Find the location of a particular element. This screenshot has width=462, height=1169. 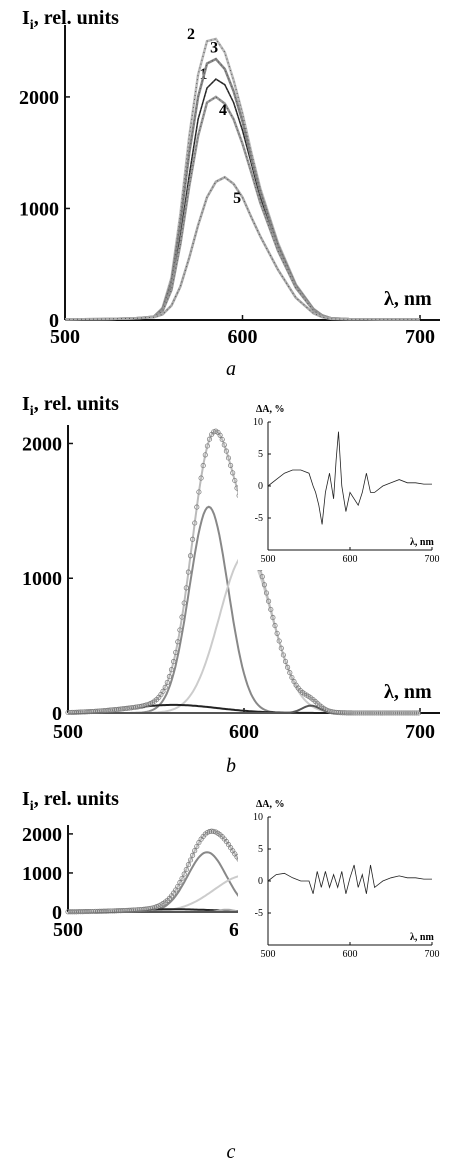

panel-caption: a is located at coordinates (231, 369).